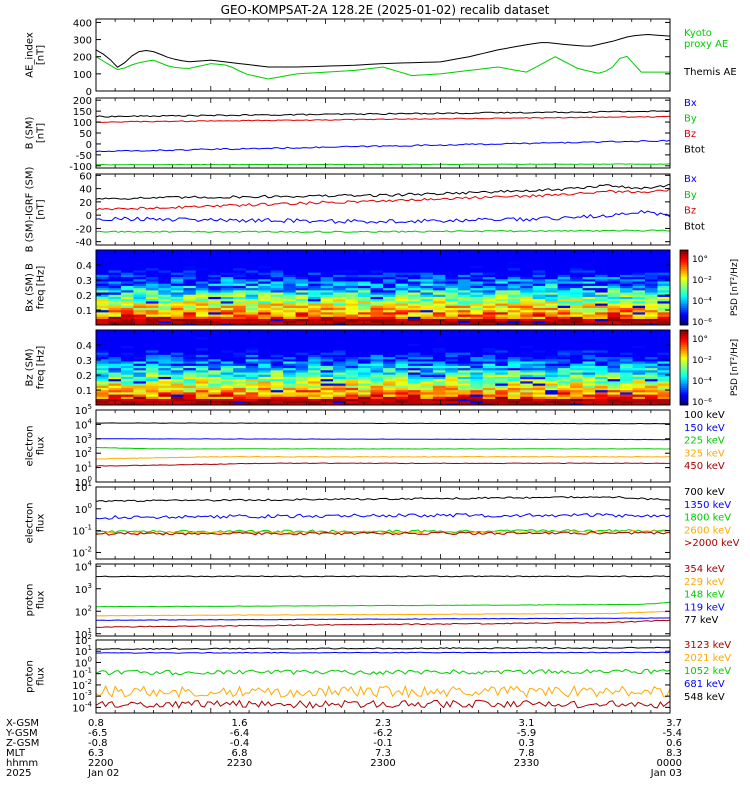 This screenshot has width=750, height=800. I want to click on y-tick-label: 0, so click(89, 92).